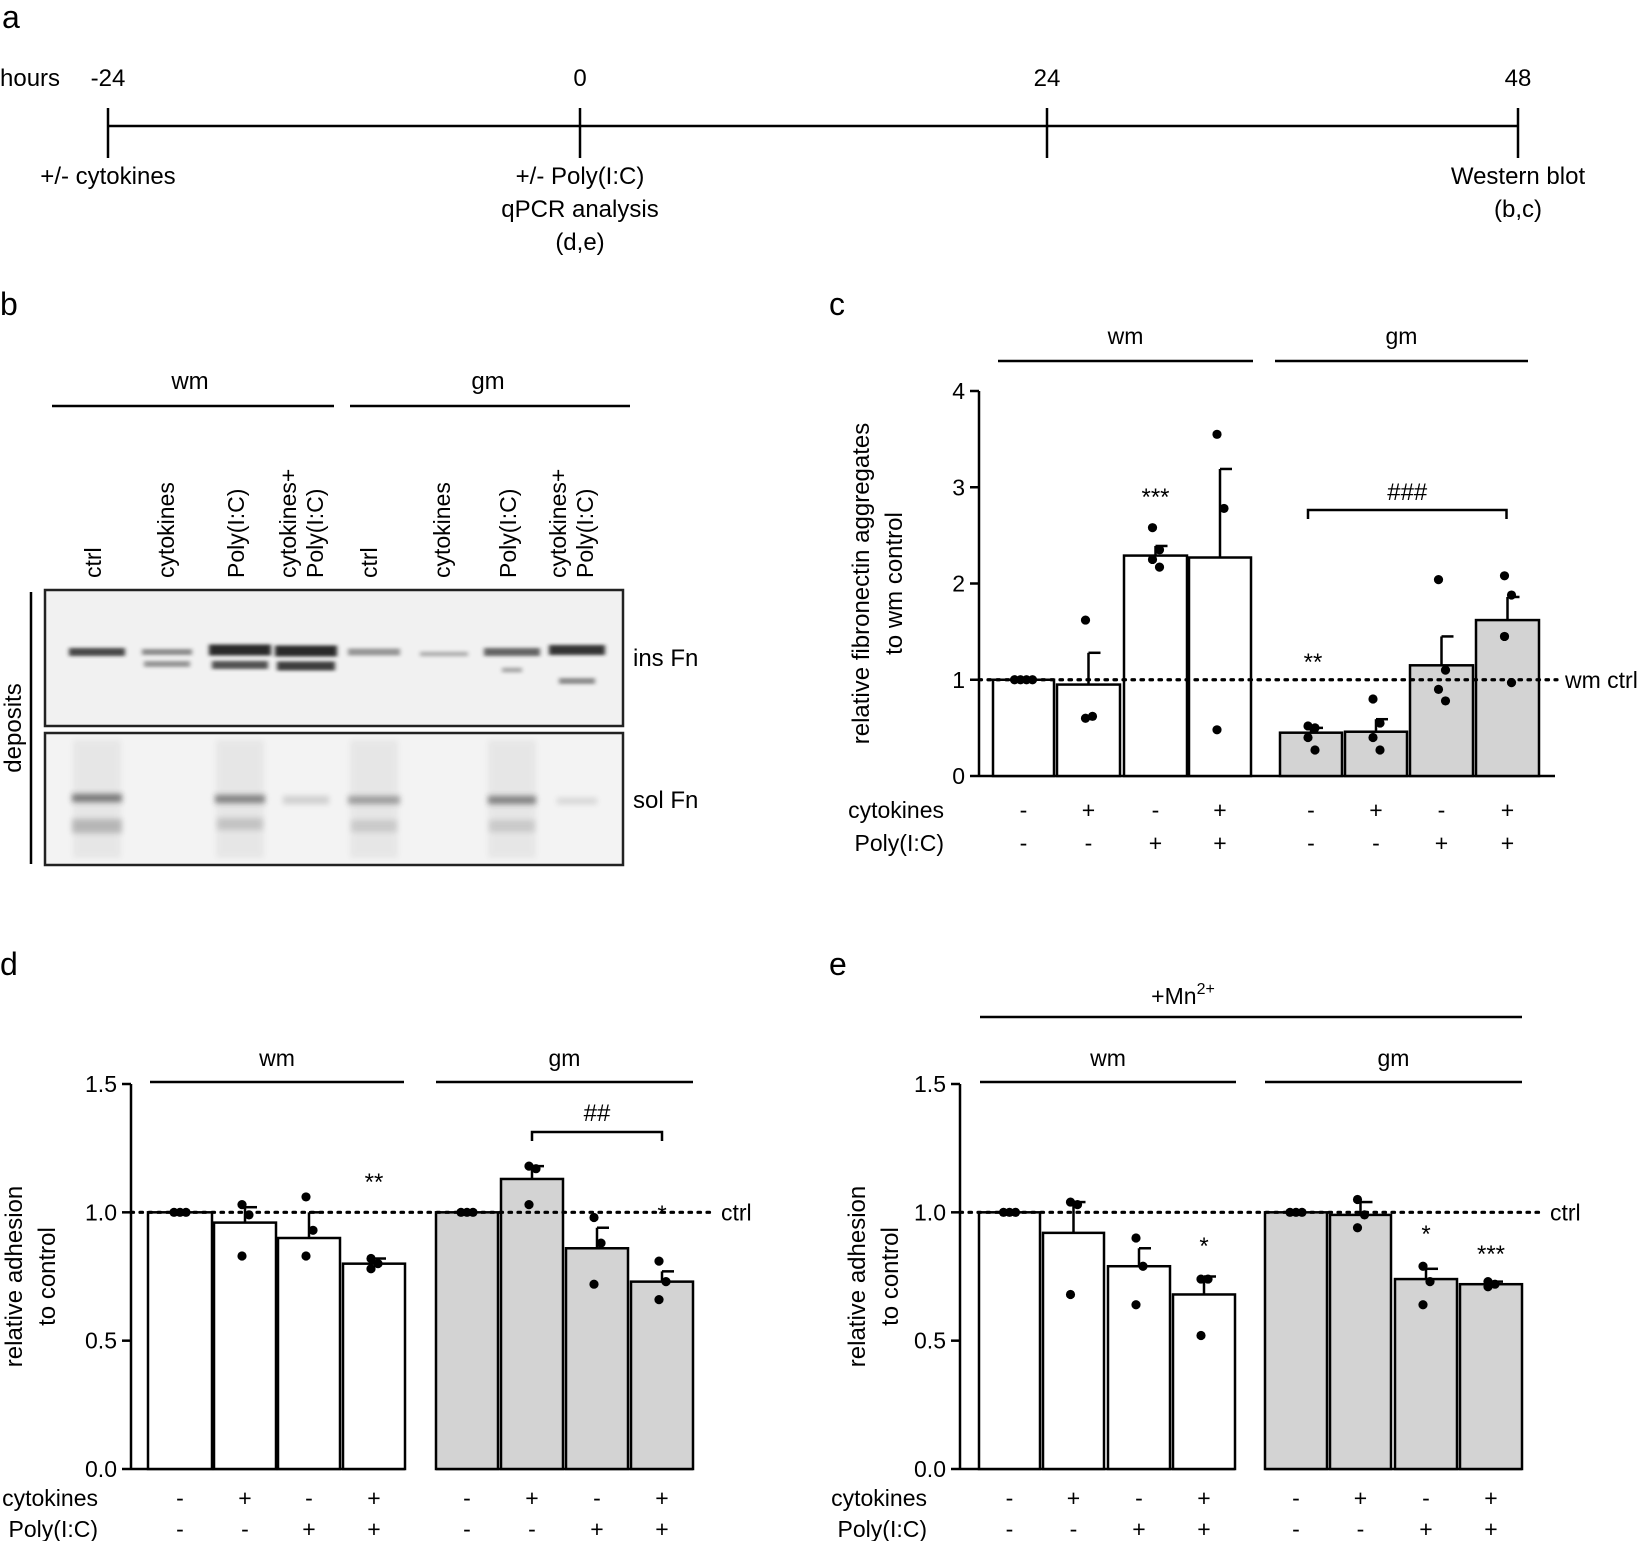 The height and width of the screenshot is (1541, 1645). Describe the element at coordinates (661, 1528) in the screenshot. I see `d-polyic-sign-7: +` at that location.